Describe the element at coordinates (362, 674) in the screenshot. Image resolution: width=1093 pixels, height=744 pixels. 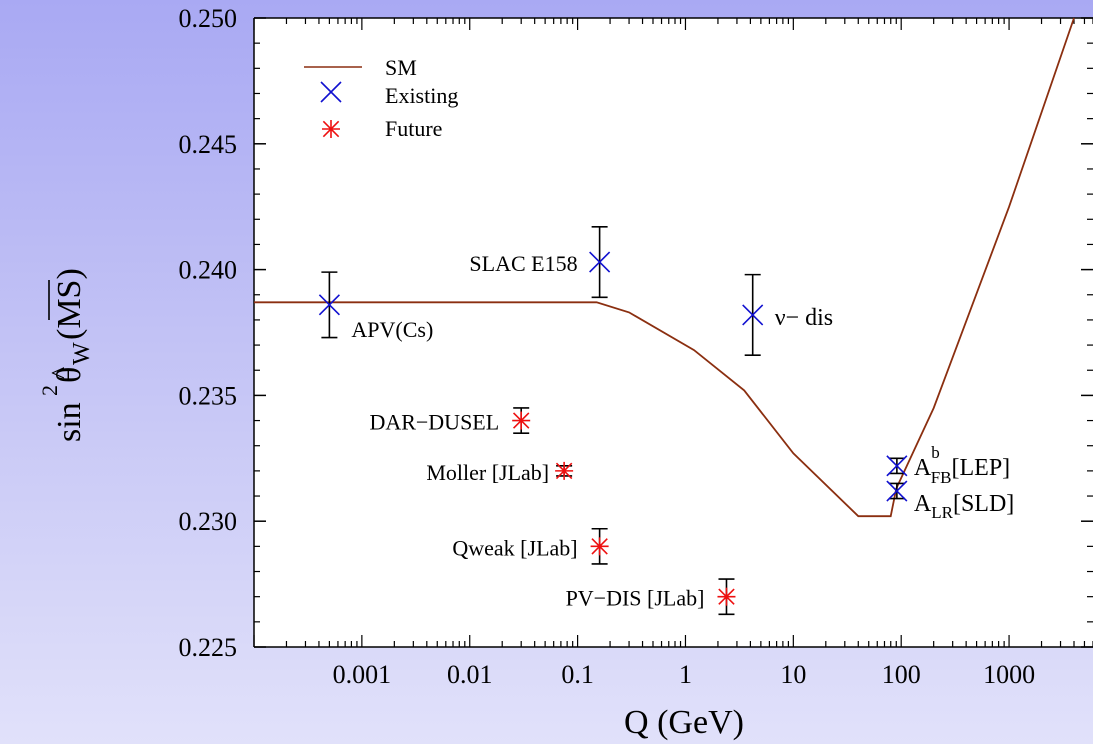
I see `x-tick-label: 0.001` at that location.